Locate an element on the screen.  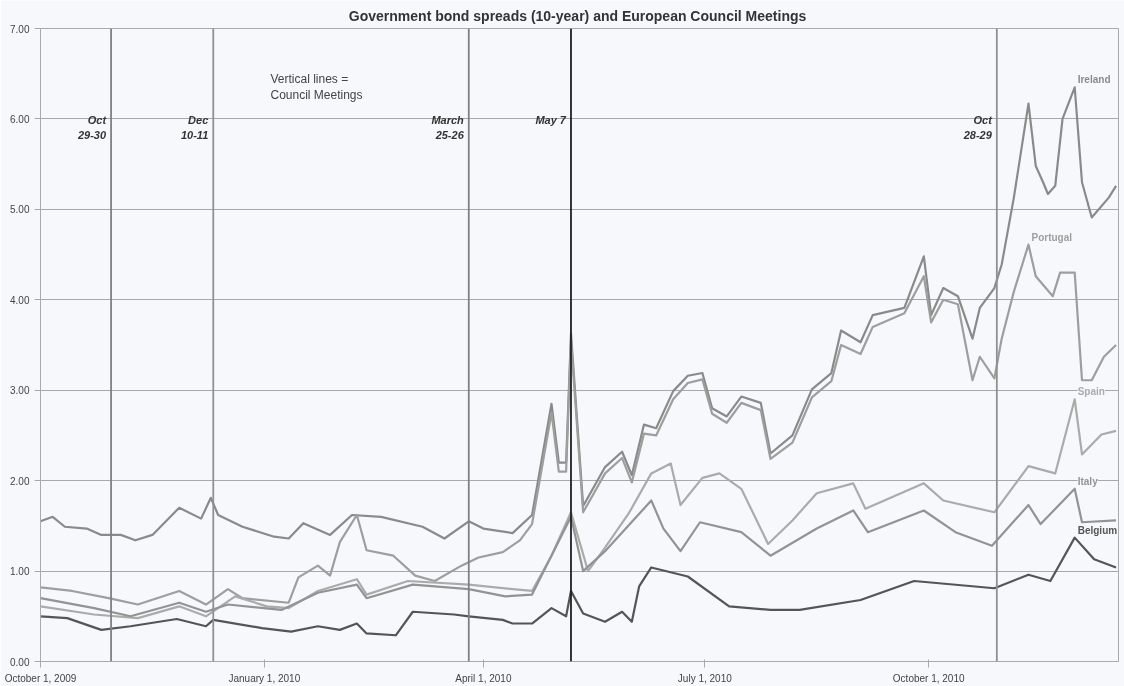
x-tick-label: April 1, 2010 is located at coordinates (483, 678).